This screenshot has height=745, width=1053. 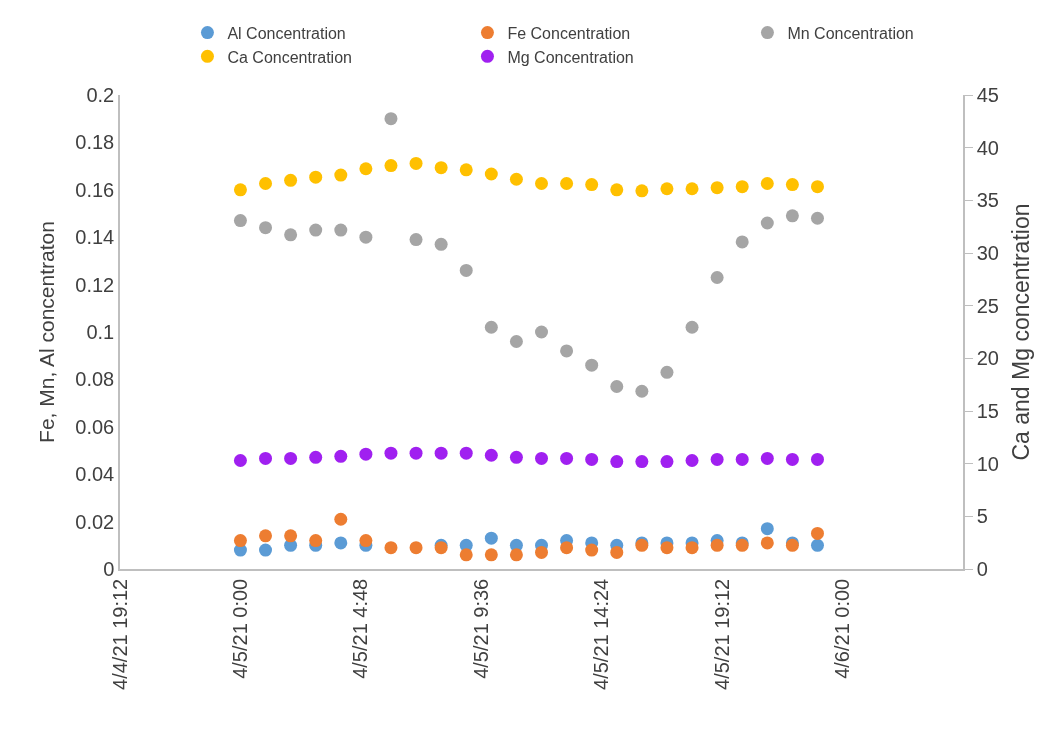 I want to click on x-tick-label: 4/5/21 14:24, so click(x=601, y=634).